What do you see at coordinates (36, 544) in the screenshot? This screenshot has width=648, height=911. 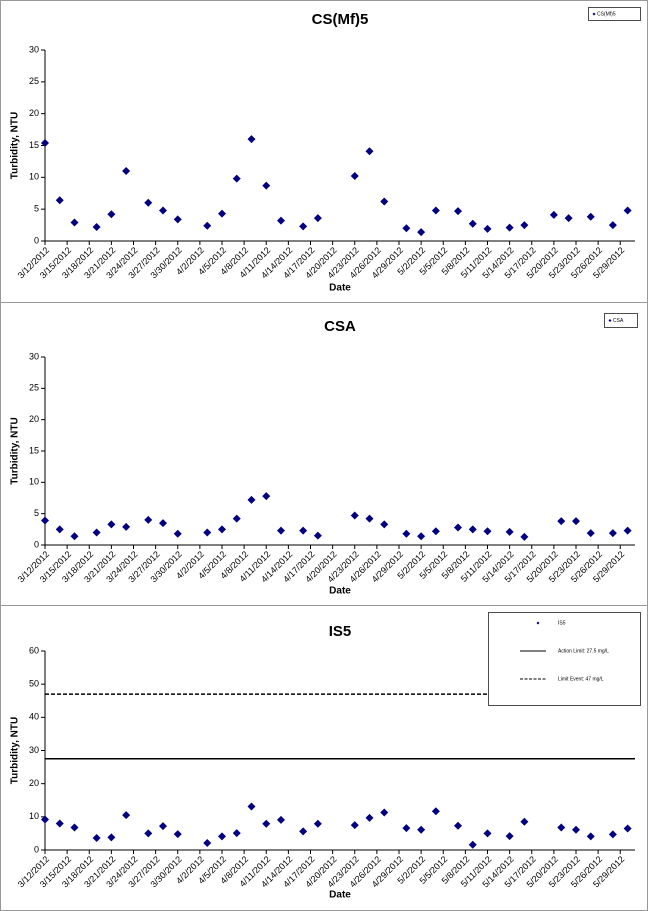 I see `y-tick-label: 0` at bounding box center [36, 544].